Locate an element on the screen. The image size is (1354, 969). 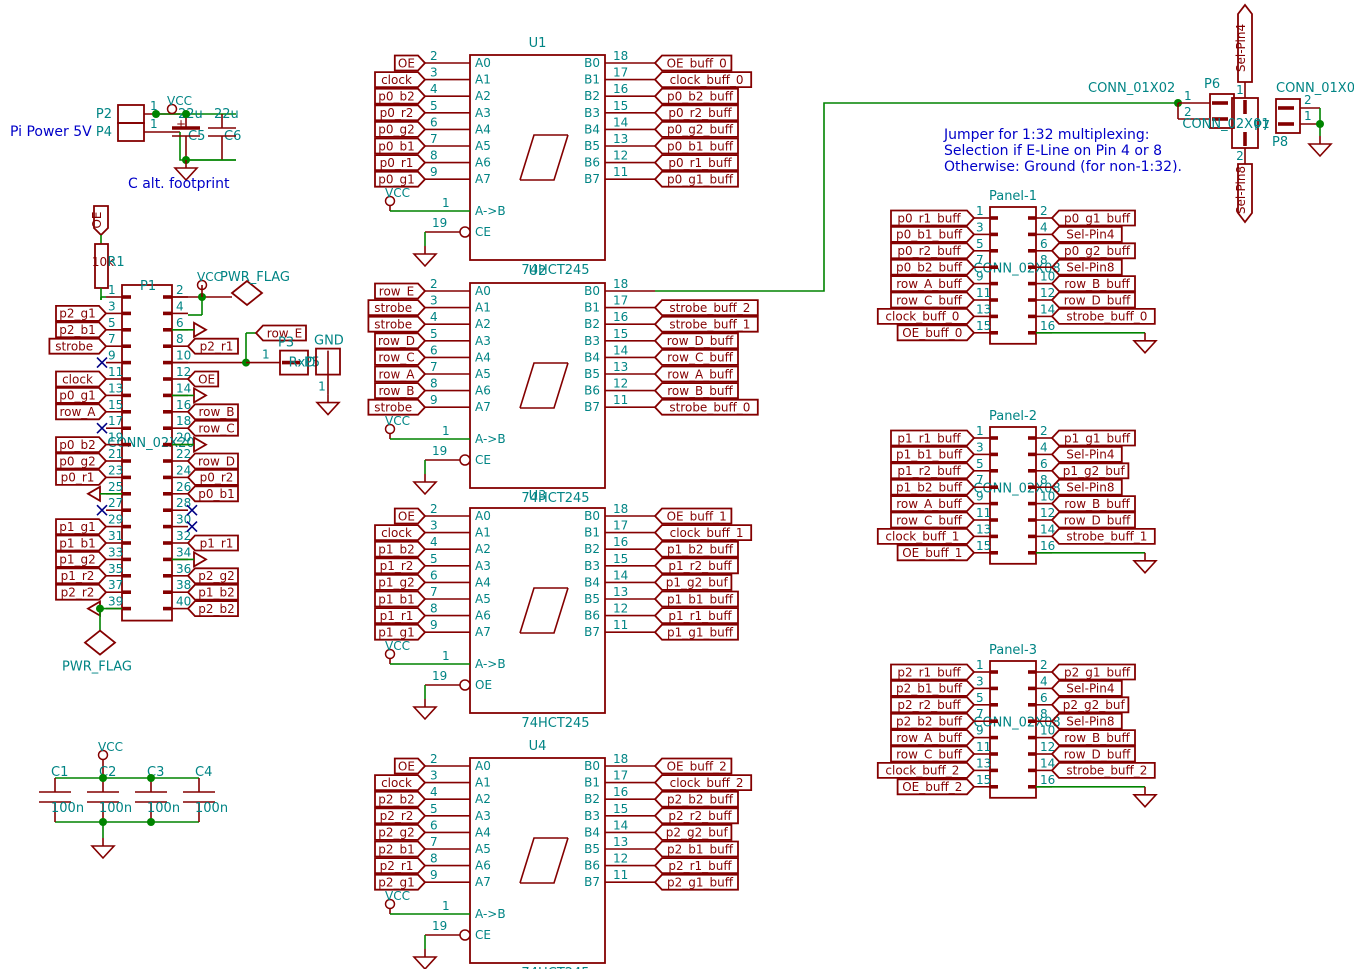
panel-net-left-Panel-1-3: p0_b1_buff is located at coordinates (933, 234).